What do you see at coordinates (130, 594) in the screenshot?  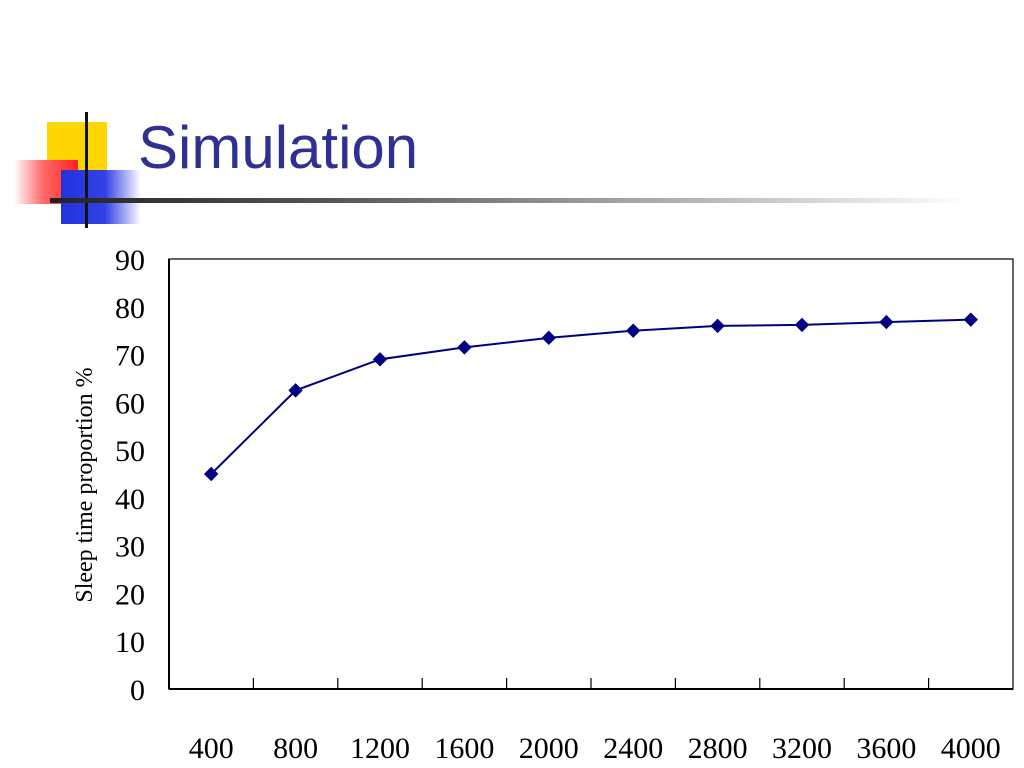 I see `y-tick-label: 20` at bounding box center [130, 594].